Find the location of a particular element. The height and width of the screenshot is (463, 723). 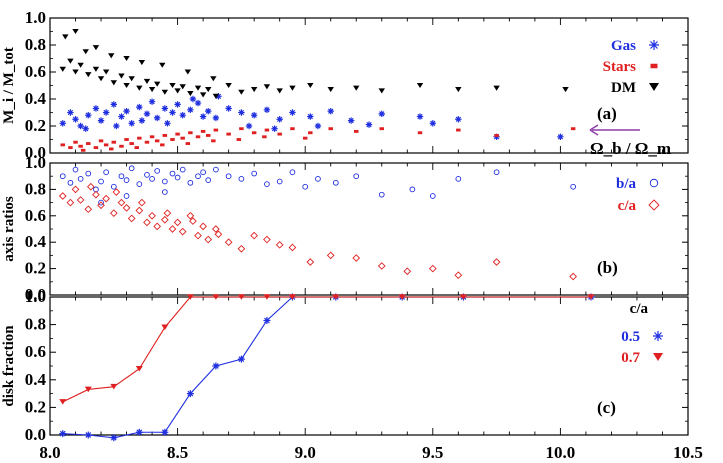

y-axis-label: disk fraction is located at coordinates (9, 366).